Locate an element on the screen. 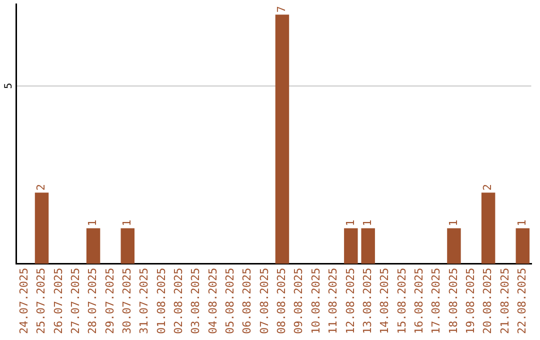 The height and width of the screenshot is (340, 540). y-tick-label: 5 is located at coordinates (9, 85).